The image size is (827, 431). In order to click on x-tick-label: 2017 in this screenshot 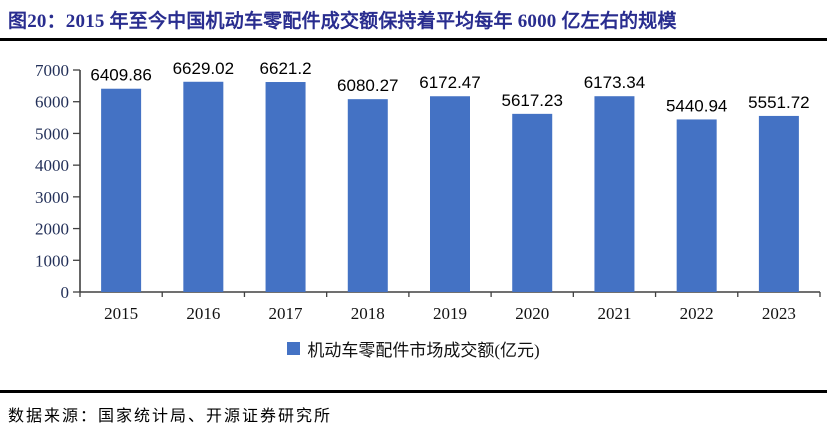, I will do `click(286, 313)`.